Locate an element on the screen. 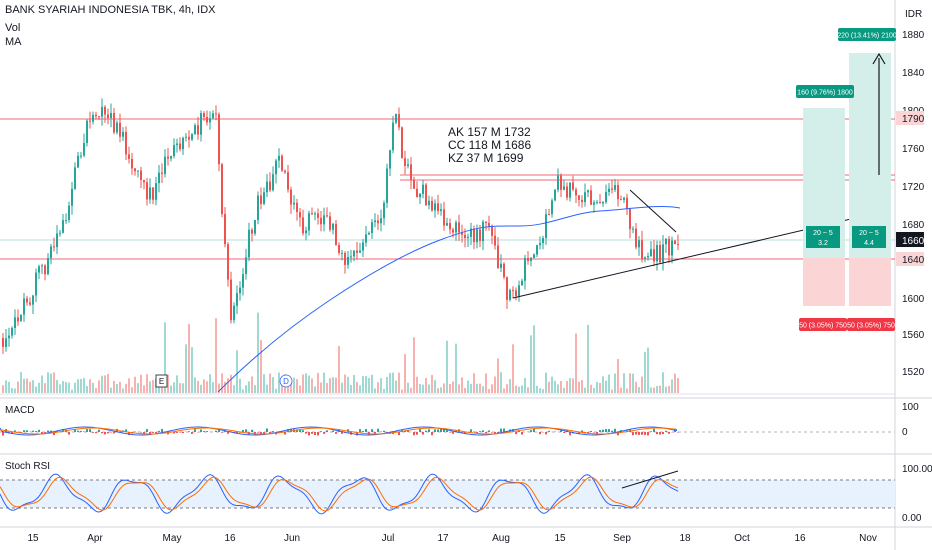 This screenshot has height=550, width=932. earnings-marker-label: E is located at coordinates (161, 381).